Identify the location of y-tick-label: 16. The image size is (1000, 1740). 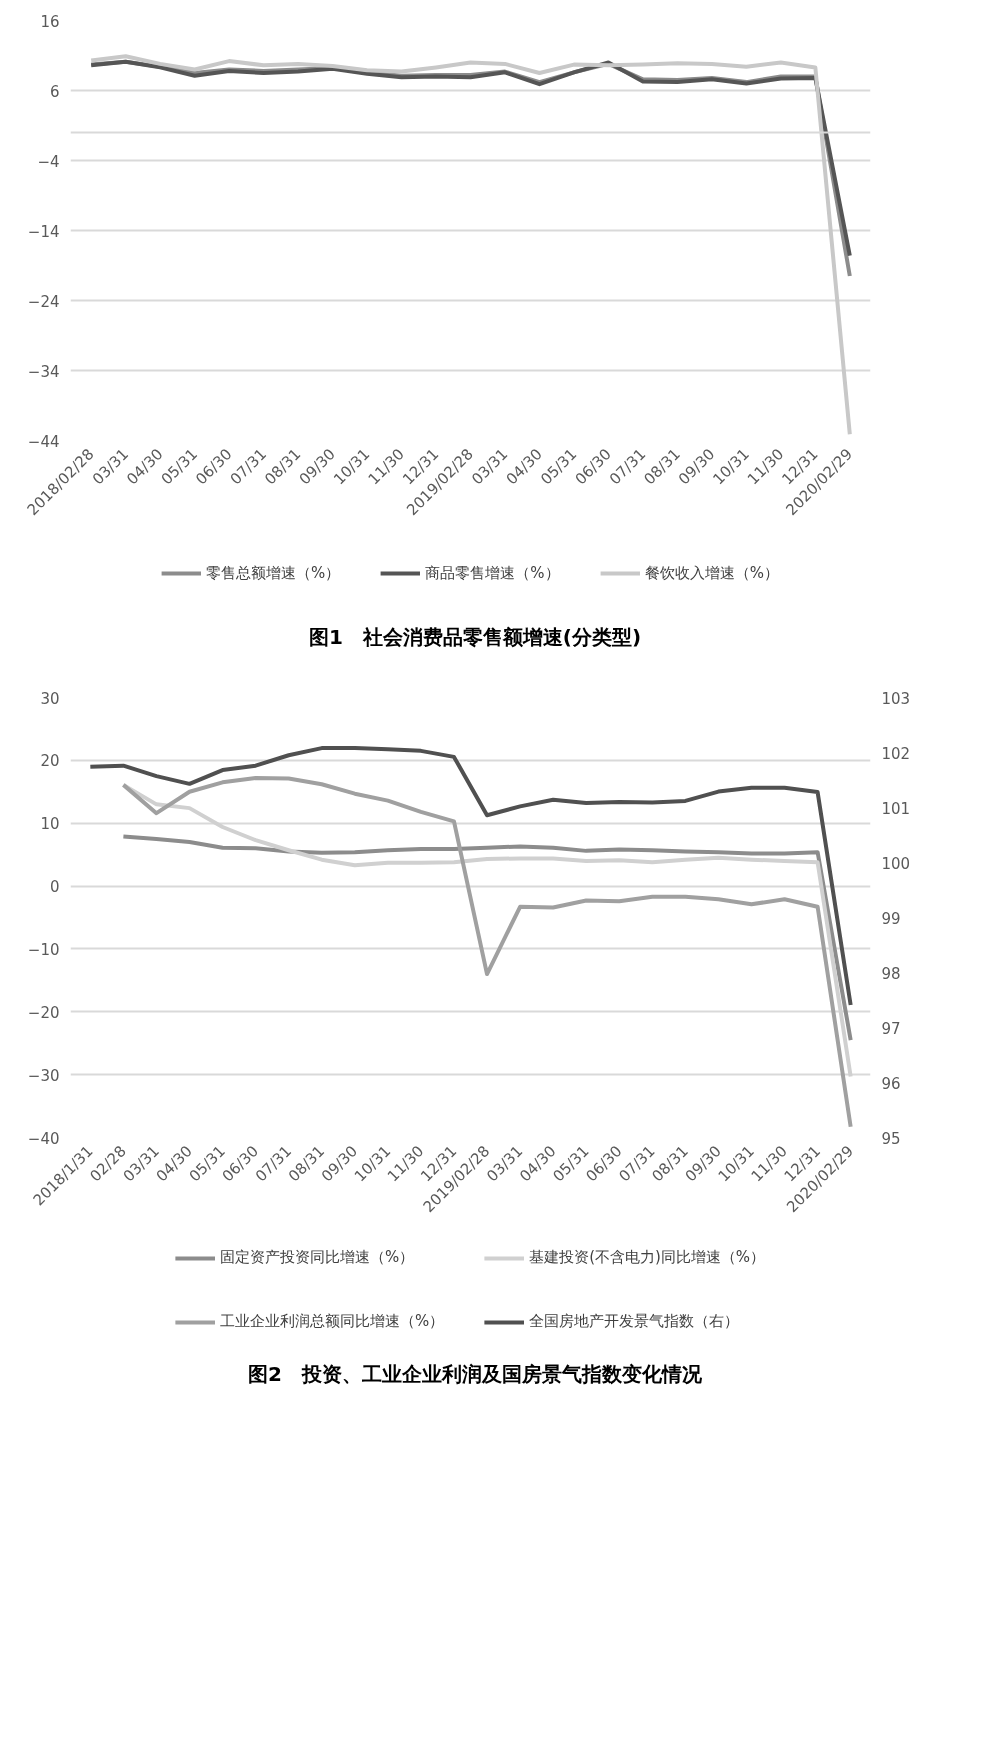
(50, 21).